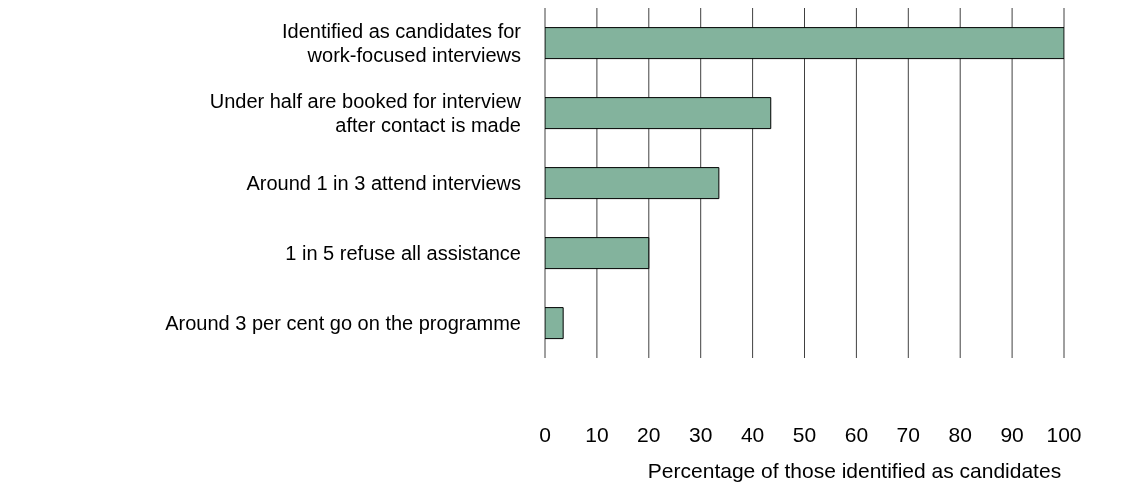 The image size is (1127, 493). What do you see at coordinates (383, 183) in the screenshot?
I see `y-tick-label: Around 1 in 3 attend interviews` at bounding box center [383, 183].